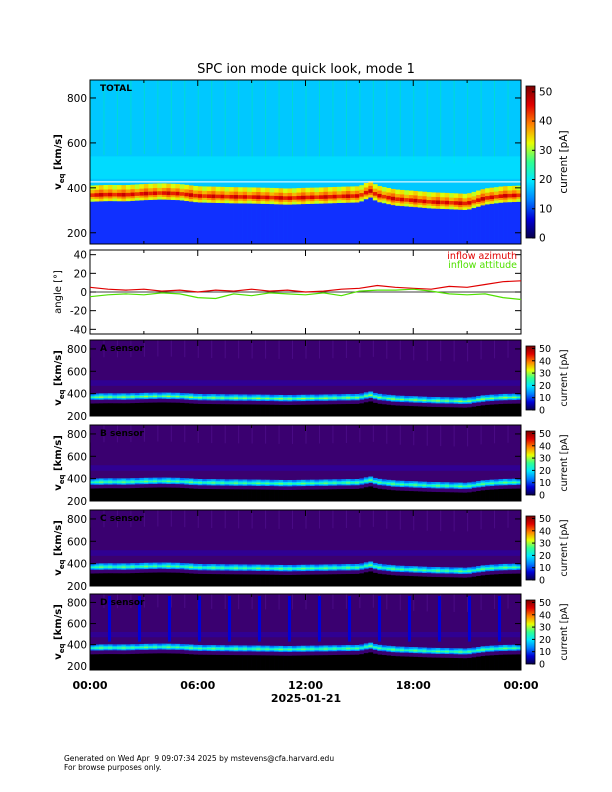 The image size is (612, 792). Describe the element at coordinates (306, 463) in the screenshot. I see `heatmap-panel-b-sensor` at that location.